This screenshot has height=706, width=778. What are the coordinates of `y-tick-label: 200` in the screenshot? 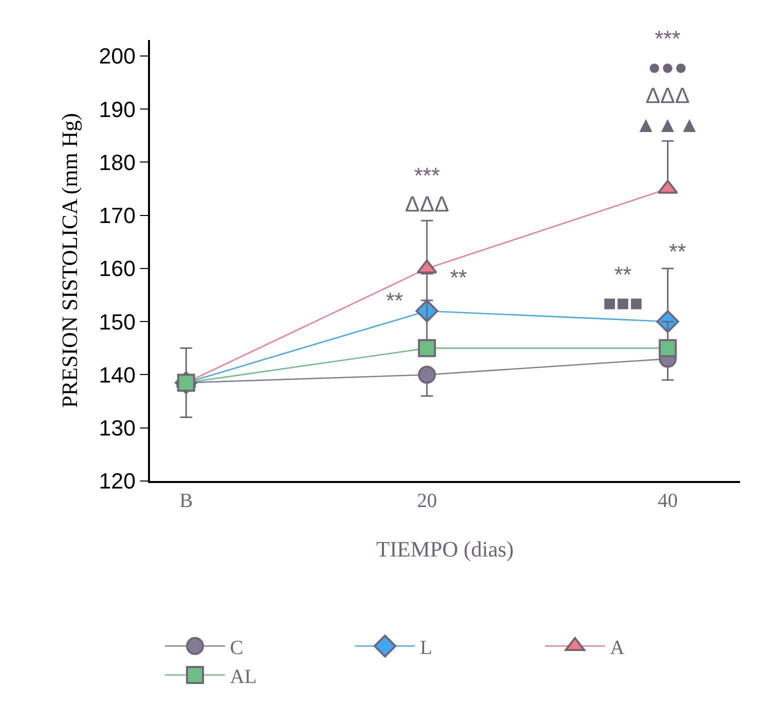 It's located at (117, 56).